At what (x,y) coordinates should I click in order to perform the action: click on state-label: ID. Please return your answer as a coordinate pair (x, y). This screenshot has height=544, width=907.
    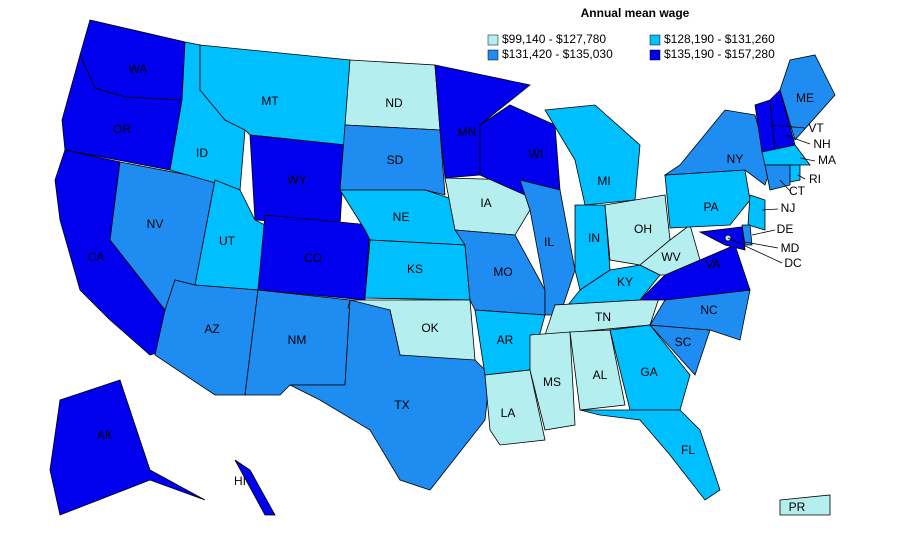
    Looking at the image, I should click on (202, 153).